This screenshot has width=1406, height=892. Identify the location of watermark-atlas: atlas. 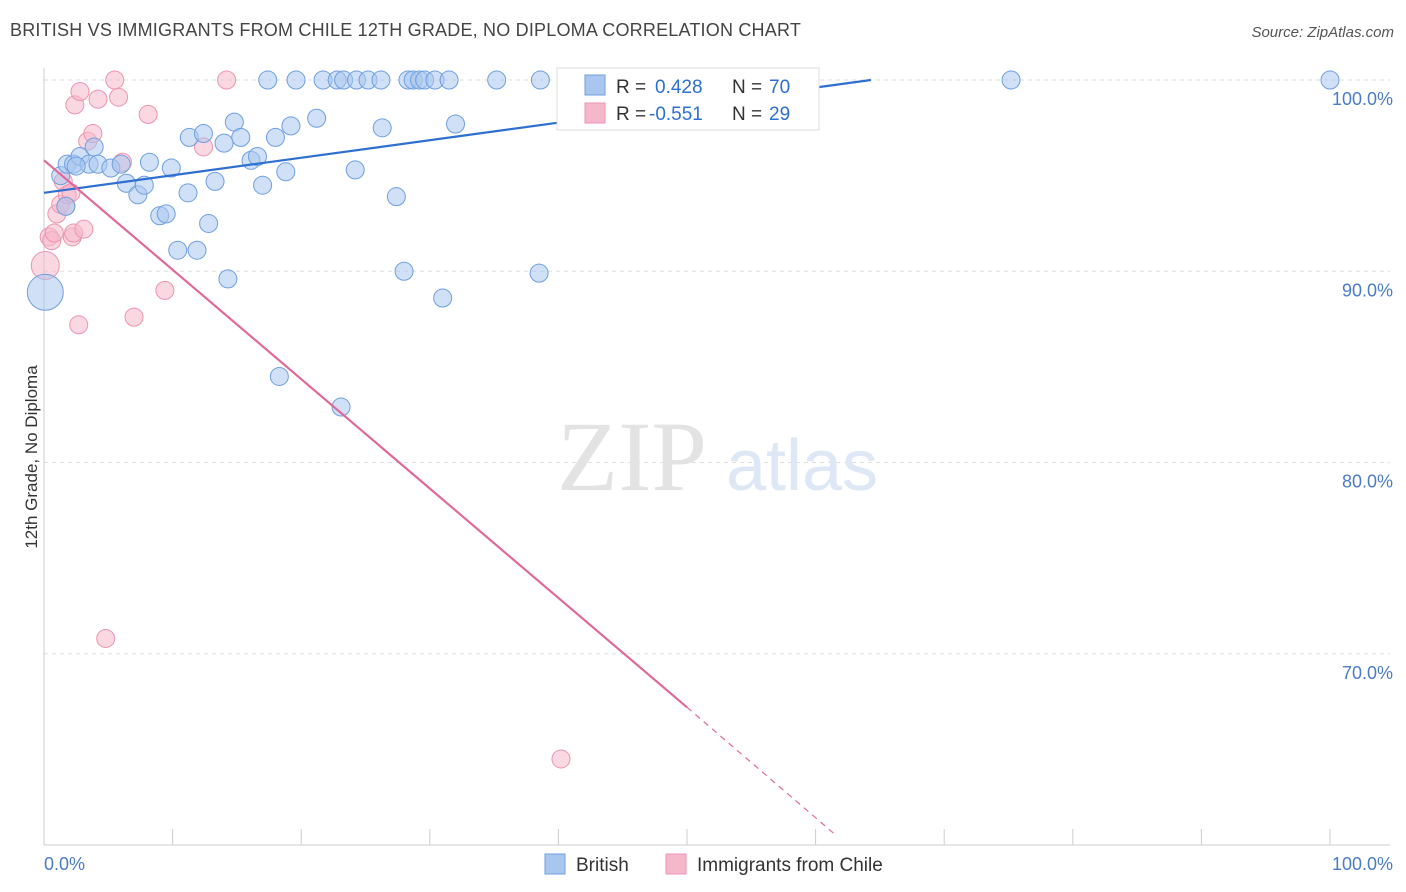
(802, 466).